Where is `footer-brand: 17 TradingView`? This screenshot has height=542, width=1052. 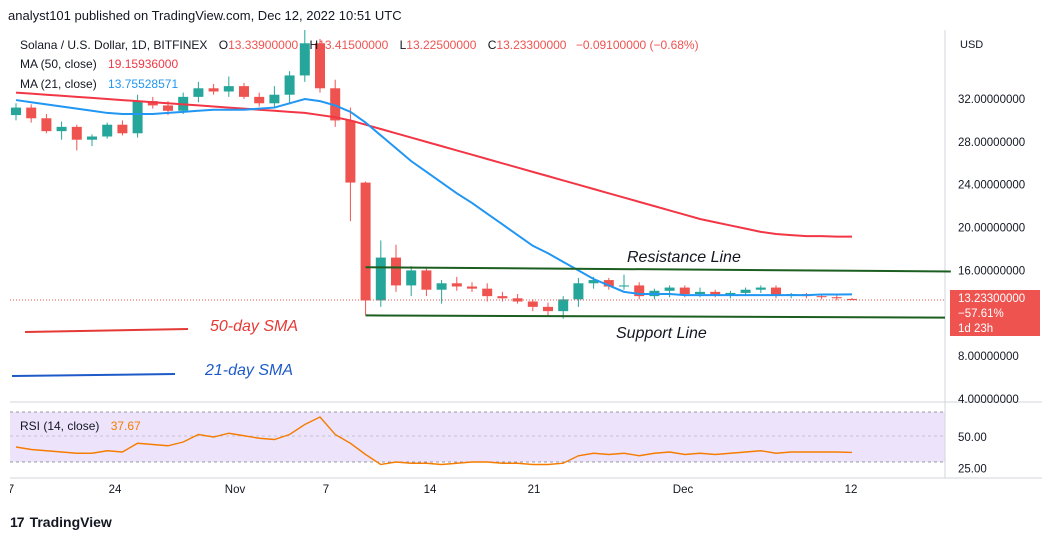
footer-brand: 17 TradingView is located at coordinates (61, 522).